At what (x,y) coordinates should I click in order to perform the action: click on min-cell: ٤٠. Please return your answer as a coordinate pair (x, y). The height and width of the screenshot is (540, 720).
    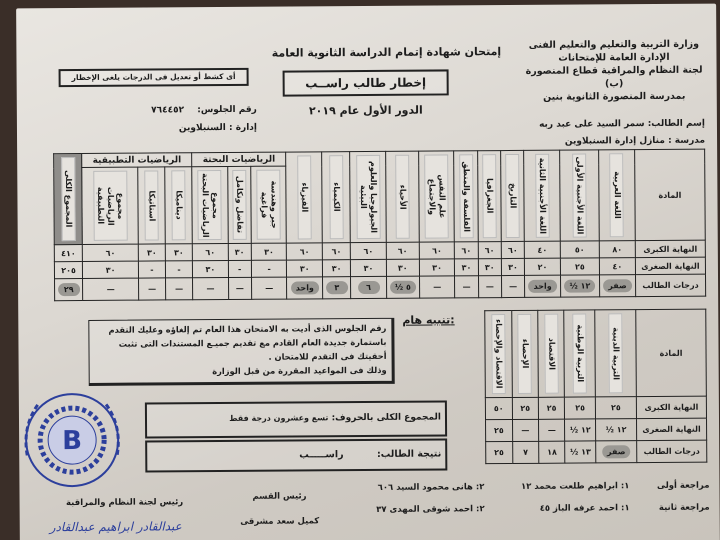
    Looking at the image, I should click on (617, 266).